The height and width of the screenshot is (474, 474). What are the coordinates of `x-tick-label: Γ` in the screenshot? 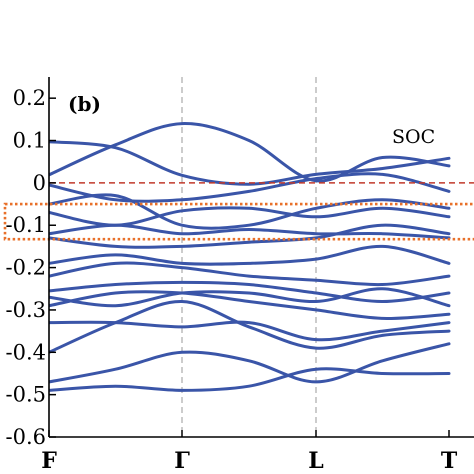 It's located at (182, 461).